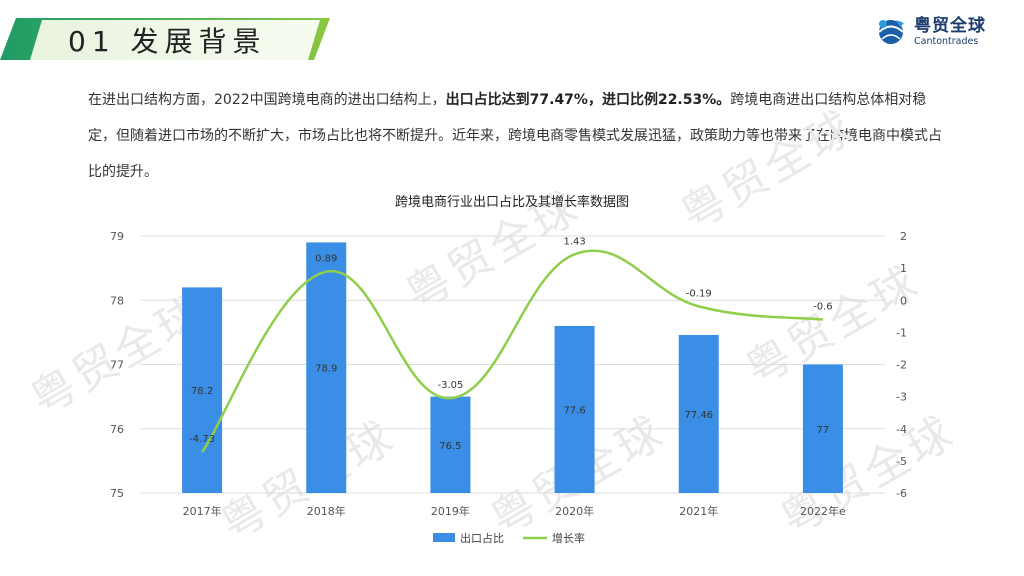  Describe the element at coordinates (823, 511) in the screenshot. I see `x-axis-tick-label: 2022年e` at that location.